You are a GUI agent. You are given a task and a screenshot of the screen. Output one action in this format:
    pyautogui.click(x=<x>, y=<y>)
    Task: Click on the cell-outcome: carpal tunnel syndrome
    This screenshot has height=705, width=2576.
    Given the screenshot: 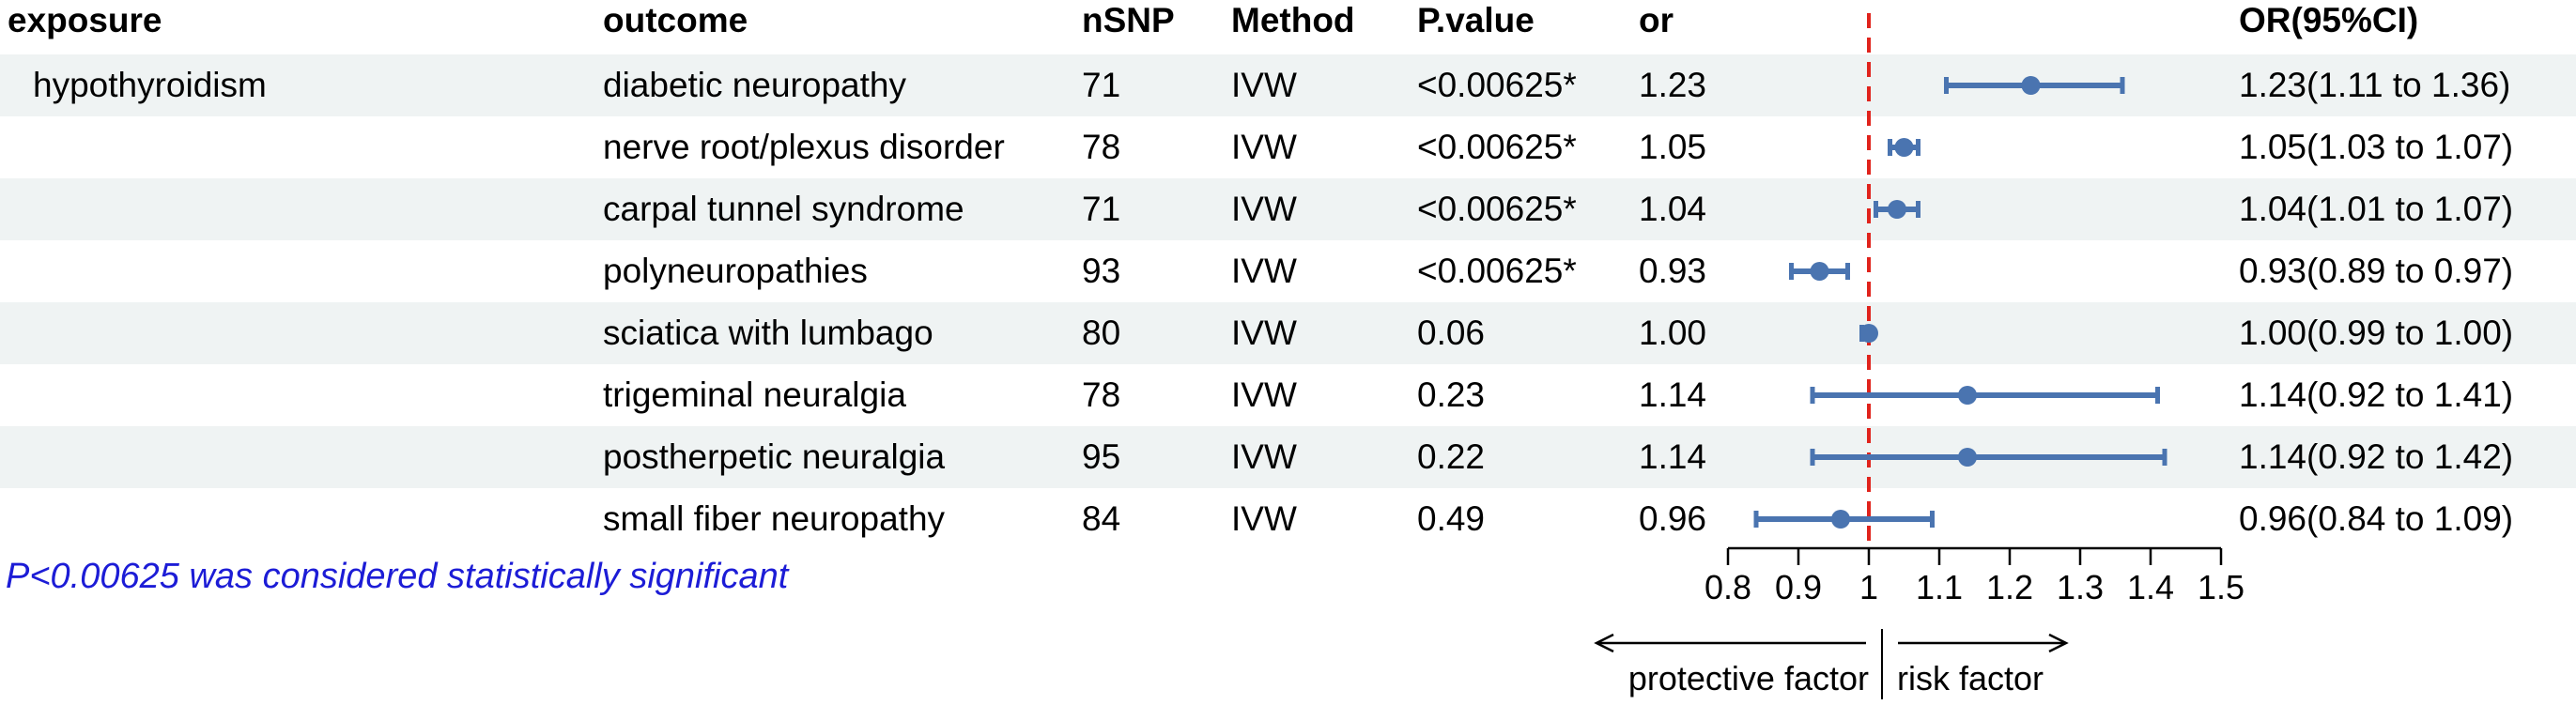 What is the action you would take?
    pyautogui.click(x=783, y=209)
    